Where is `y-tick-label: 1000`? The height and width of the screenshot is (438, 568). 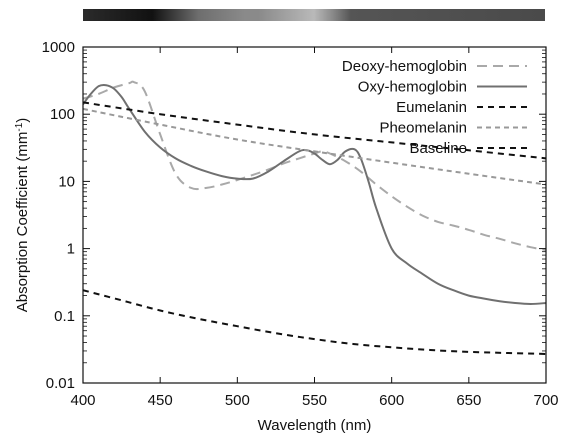 y-tick-label: 1000 is located at coordinates (58, 47).